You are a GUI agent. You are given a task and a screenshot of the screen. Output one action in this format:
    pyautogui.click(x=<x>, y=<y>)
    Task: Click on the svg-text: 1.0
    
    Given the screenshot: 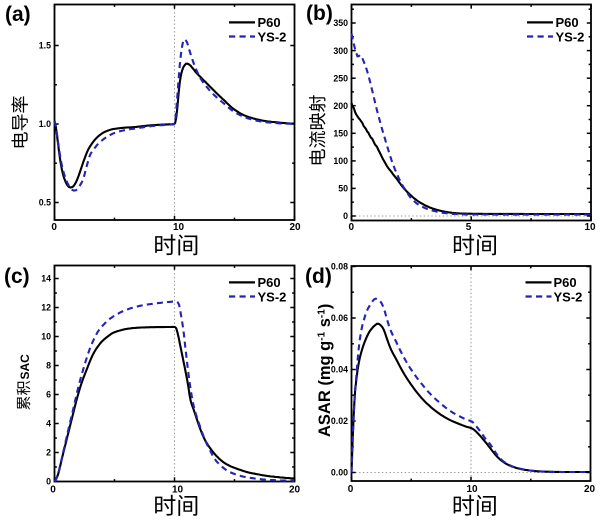 What is the action you would take?
    pyautogui.click(x=45, y=124)
    